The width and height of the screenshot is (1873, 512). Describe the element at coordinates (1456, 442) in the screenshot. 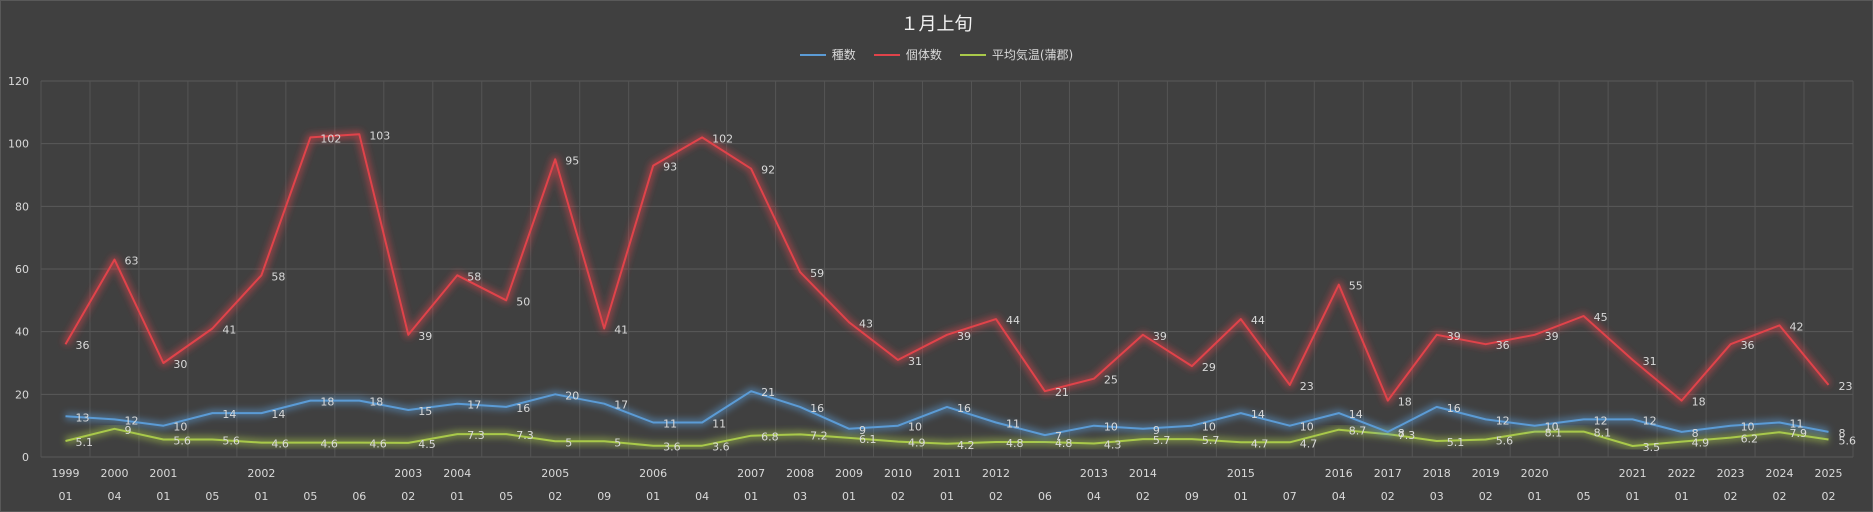

I see `data-label-temperature: 5.1` at that location.